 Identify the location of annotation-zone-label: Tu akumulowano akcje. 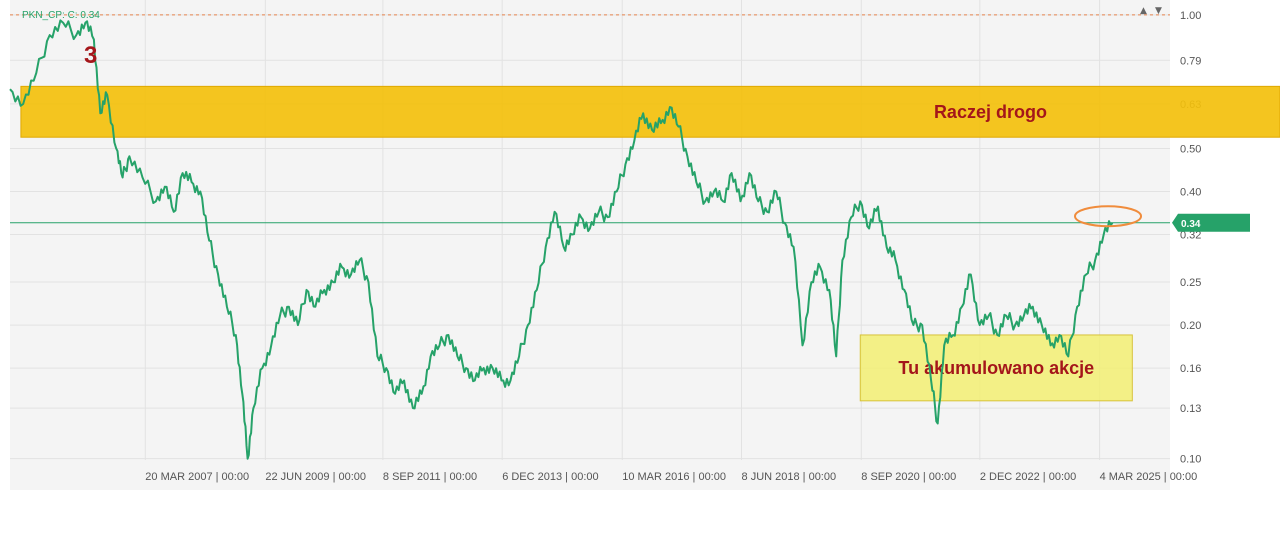
(996, 368).